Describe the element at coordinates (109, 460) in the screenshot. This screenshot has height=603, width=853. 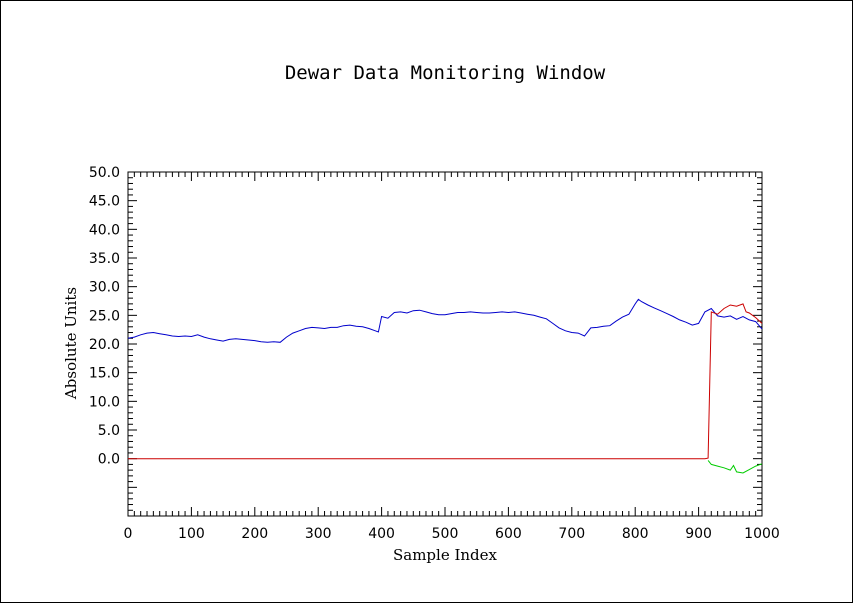
I see `y-tick-label: 0.0` at that location.